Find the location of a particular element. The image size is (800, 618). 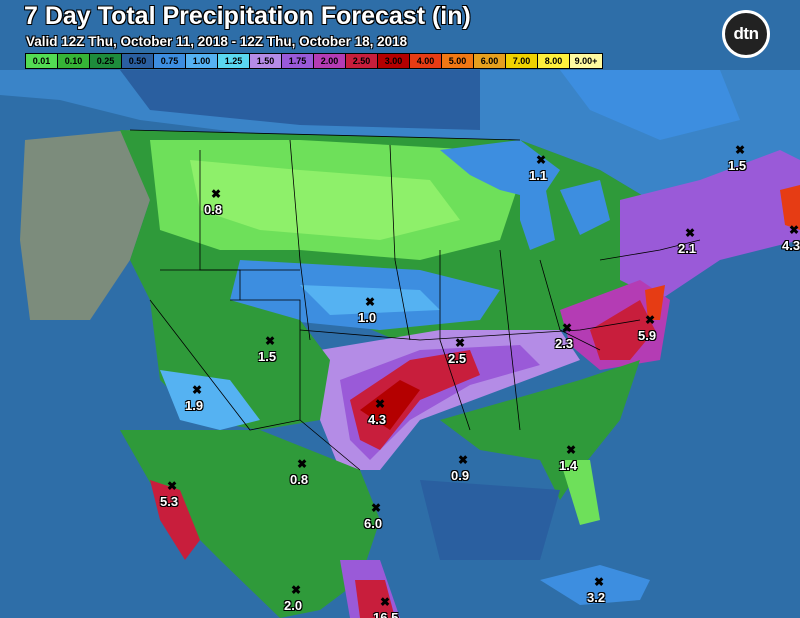

legend-cell: 0.50 is located at coordinates (138, 61).